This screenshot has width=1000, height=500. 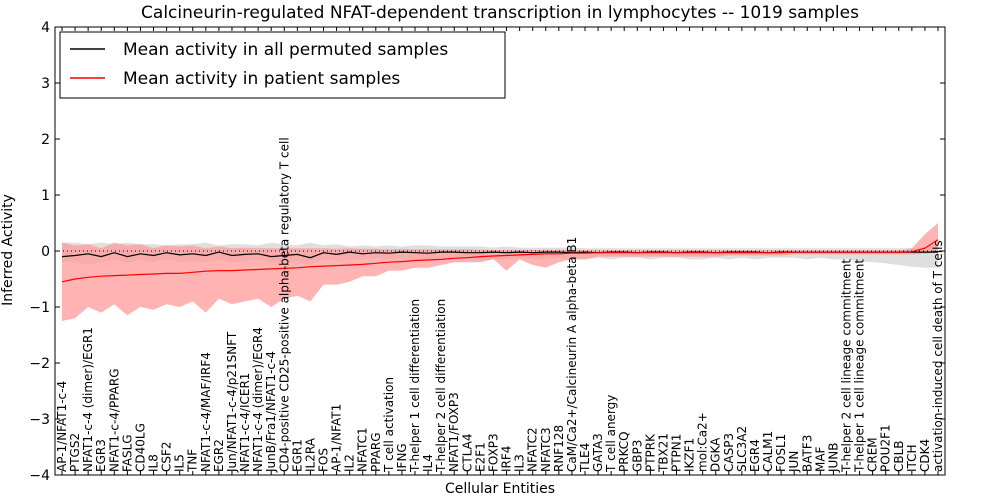 What do you see at coordinates (297, 455) in the screenshot?
I see `x-category-label: EGR1` at bounding box center [297, 455].